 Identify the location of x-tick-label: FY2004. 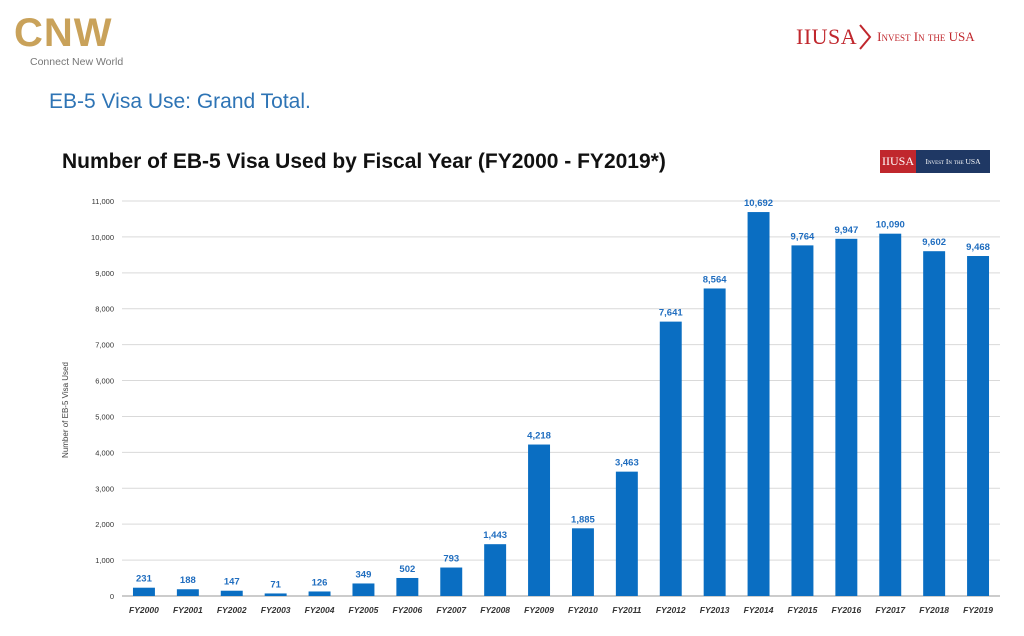
(320, 610).